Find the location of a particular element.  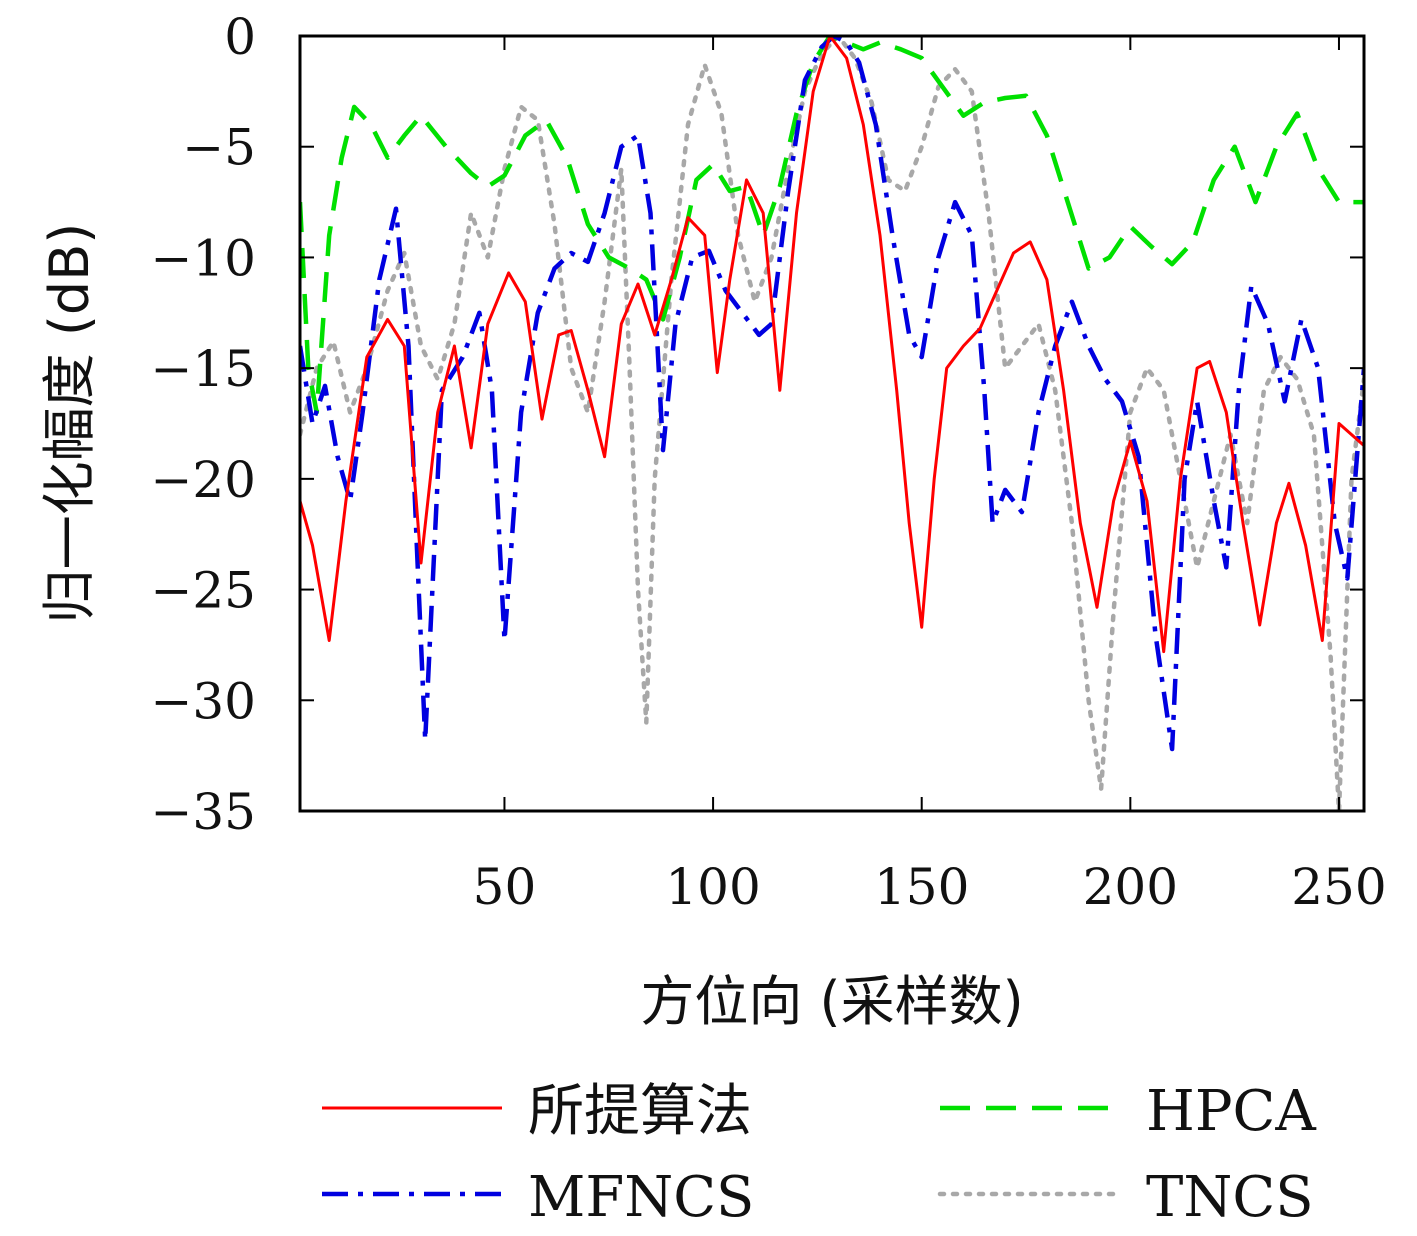

y-tick-label: −20 is located at coordinates (203, 480).